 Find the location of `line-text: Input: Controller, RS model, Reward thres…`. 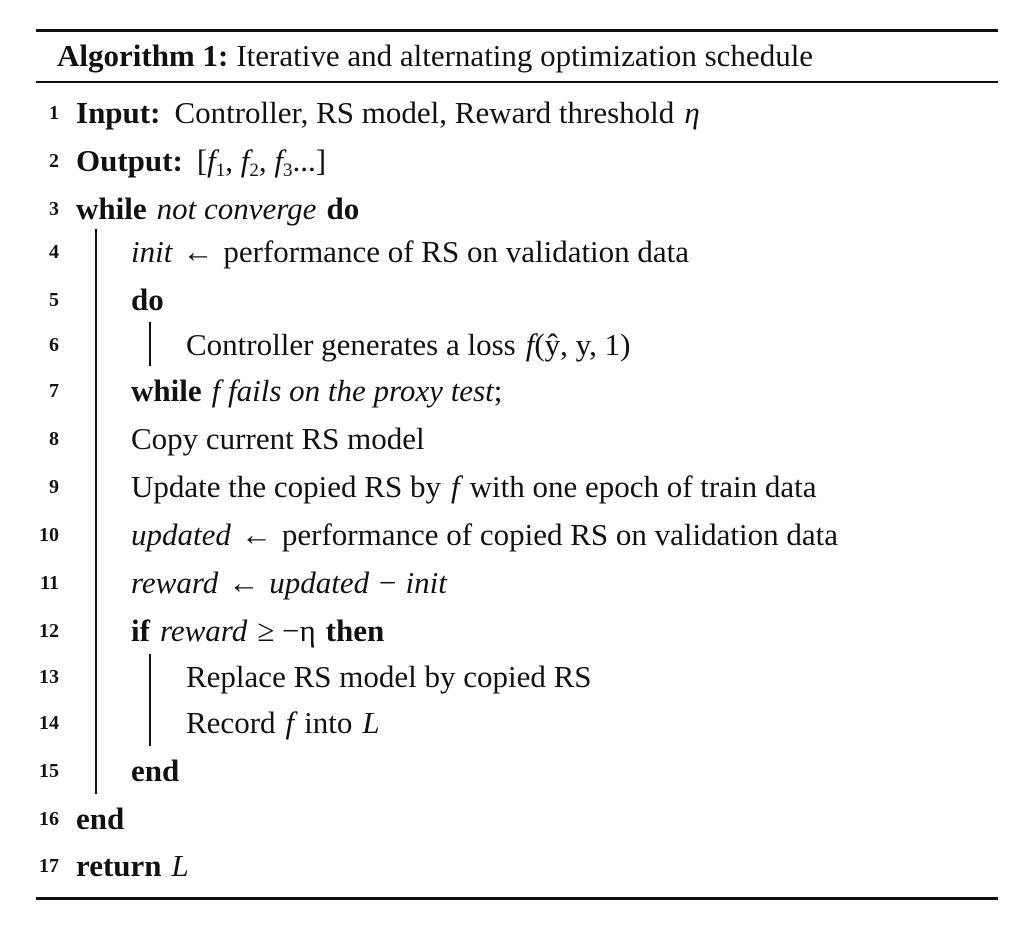

line-text: Input: Controller, RS model, Reward thres… is located at coordinates (388, 113).